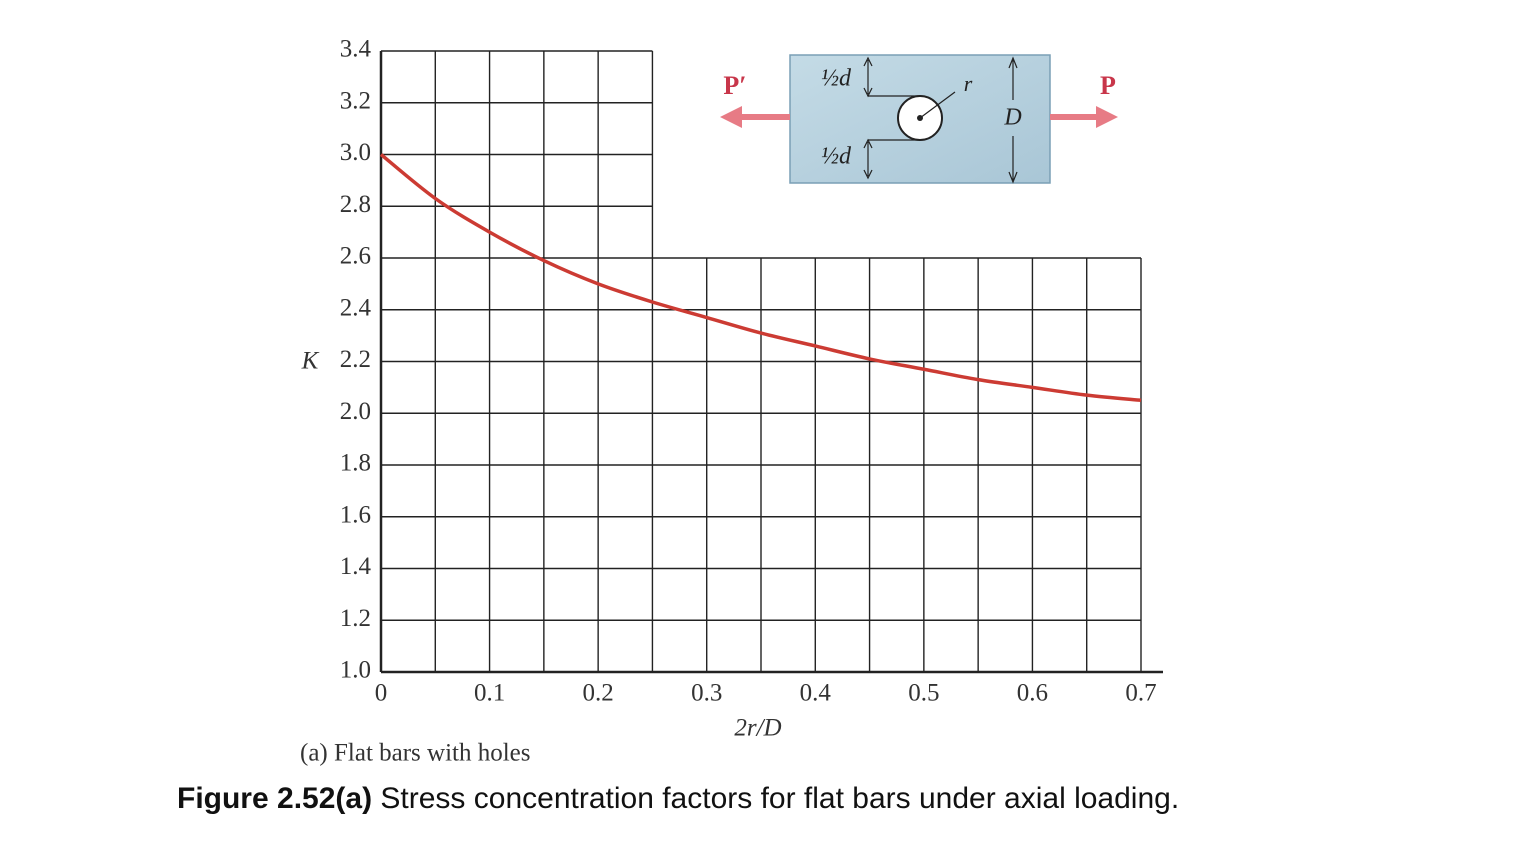 The height and width of the screenshot is (844, 1522). I want to click on y-tick-label: 1.0, so click(355, 670).